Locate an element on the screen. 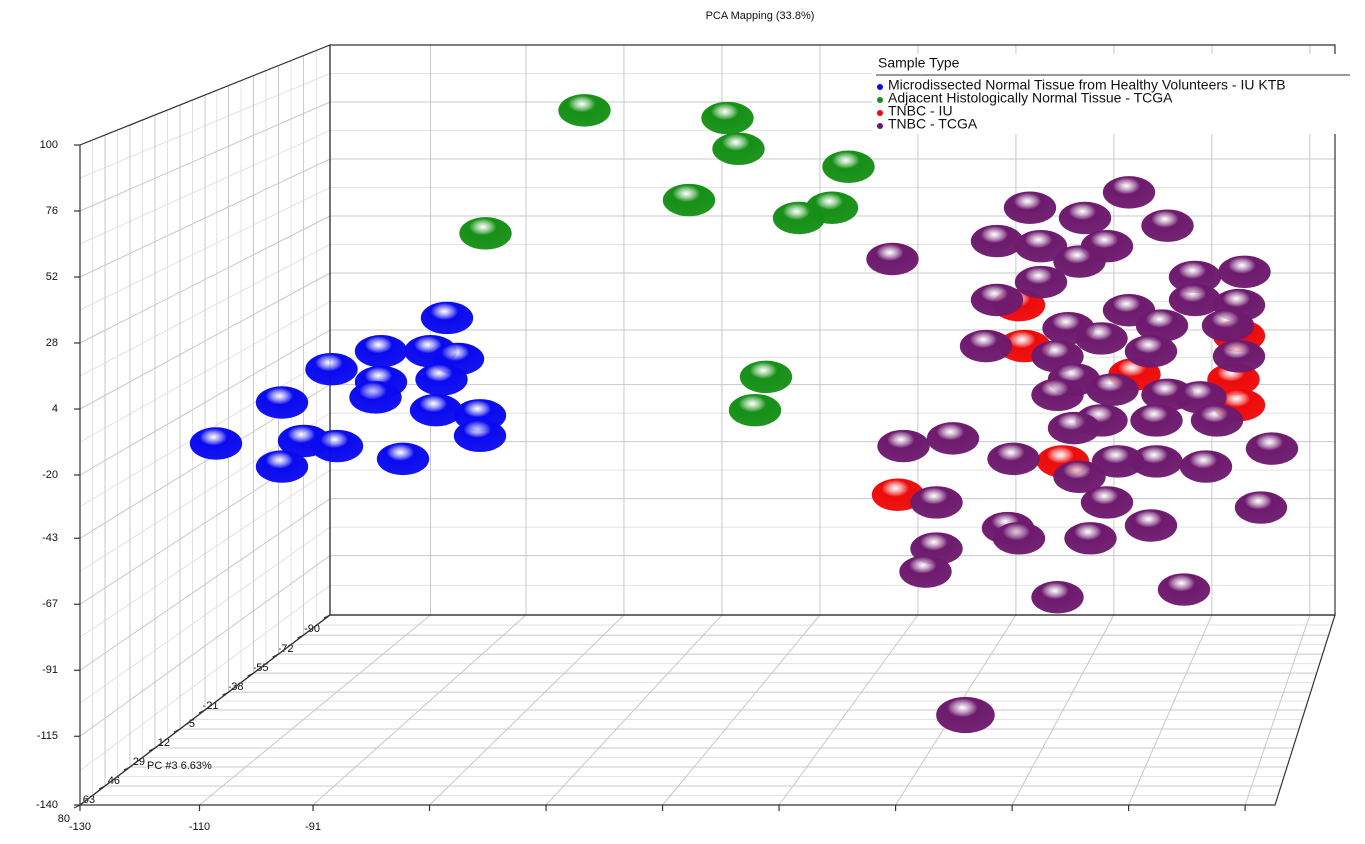 This screenshot has width=1365, height=844. z-tick-label: 63 is located at coordinates (89, 800).